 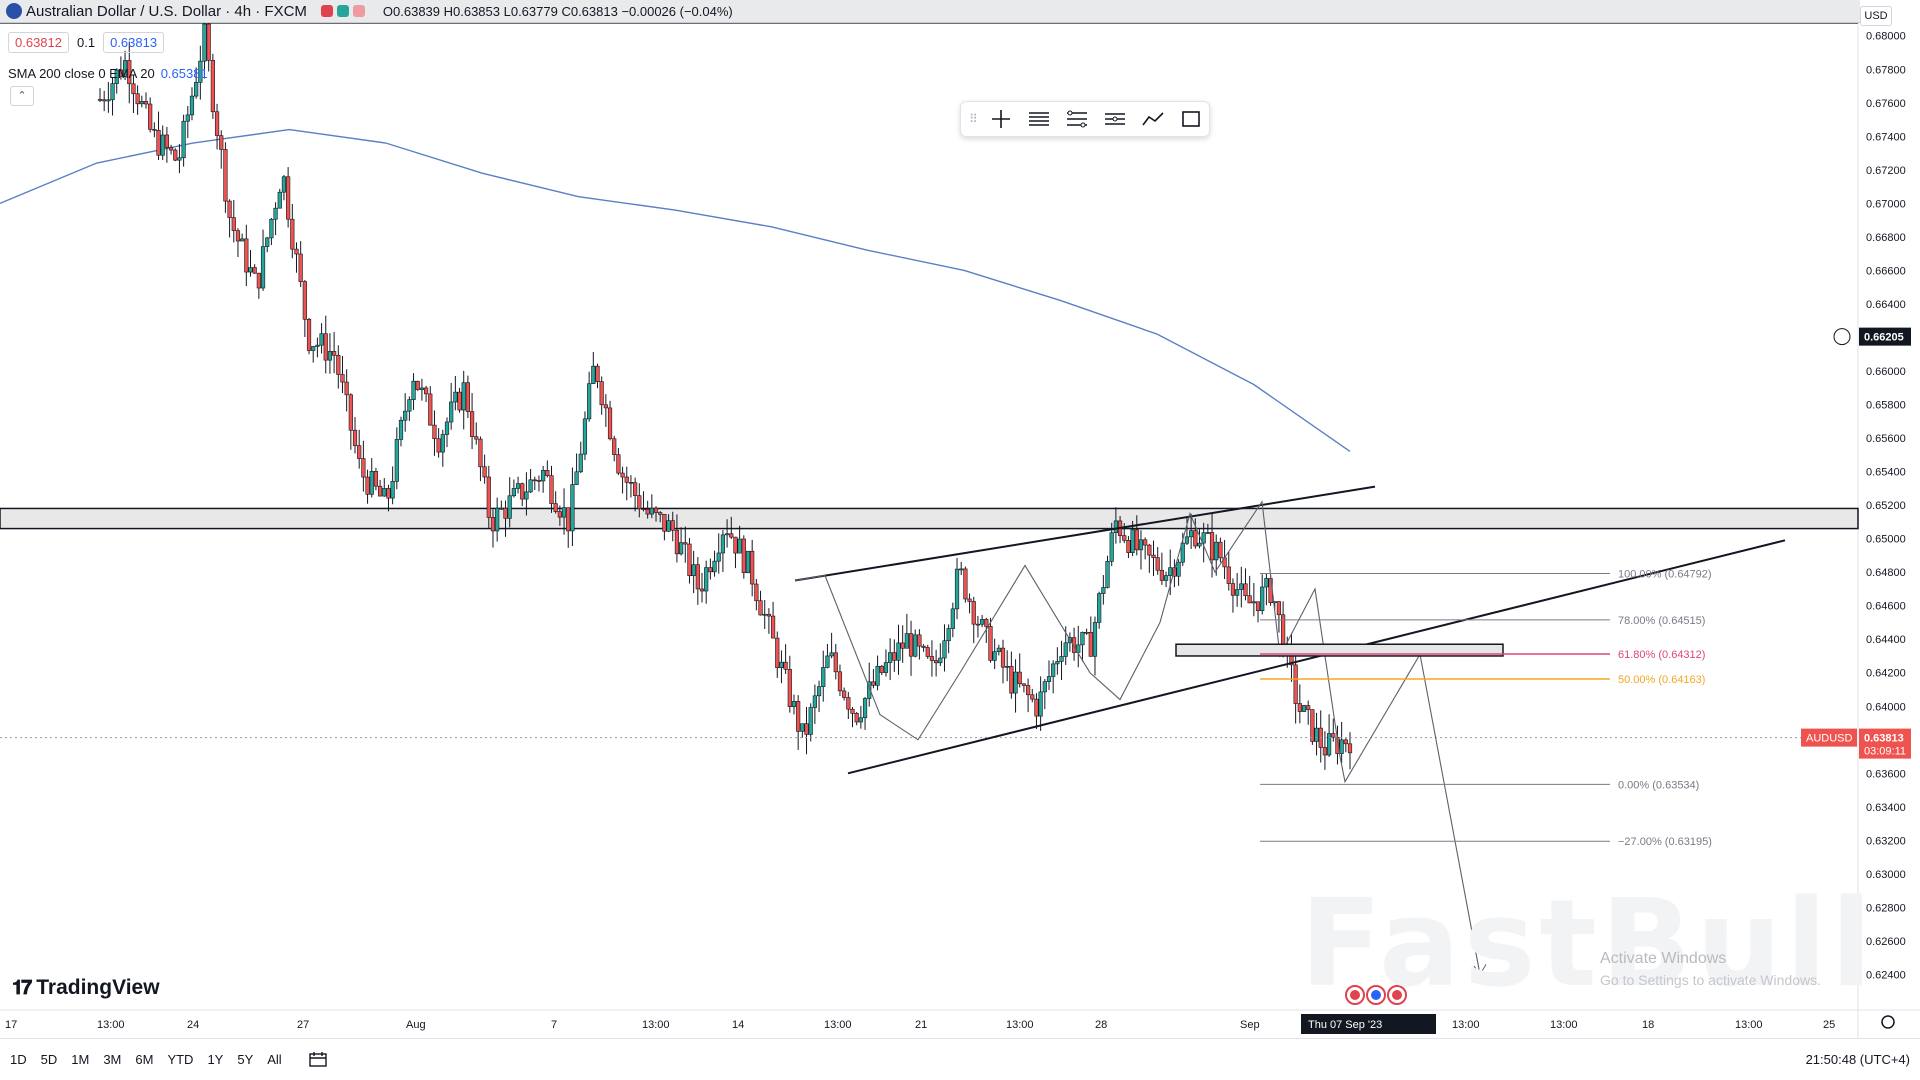 I want to click on retest-zone, so click(x=1339, y=650).